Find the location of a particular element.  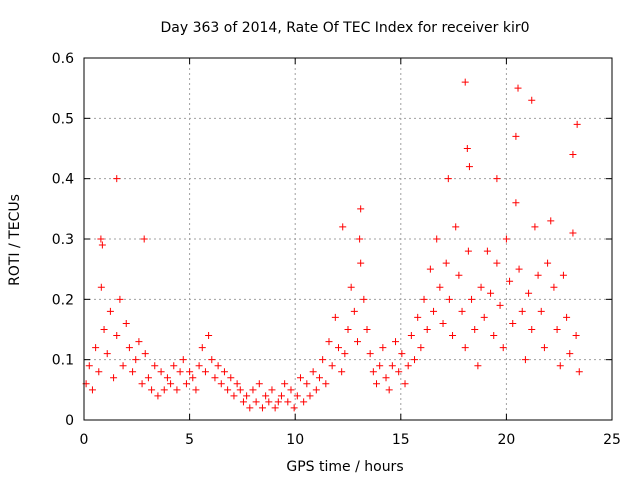

x-tick-label: 10 is located at coordinates (295, 440).